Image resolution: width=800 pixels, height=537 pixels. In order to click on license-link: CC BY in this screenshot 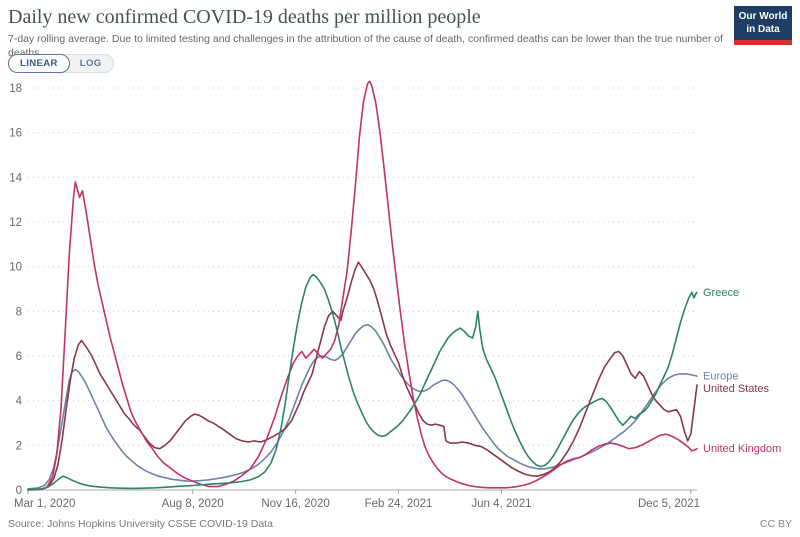, I will do `click(775, 524)`.